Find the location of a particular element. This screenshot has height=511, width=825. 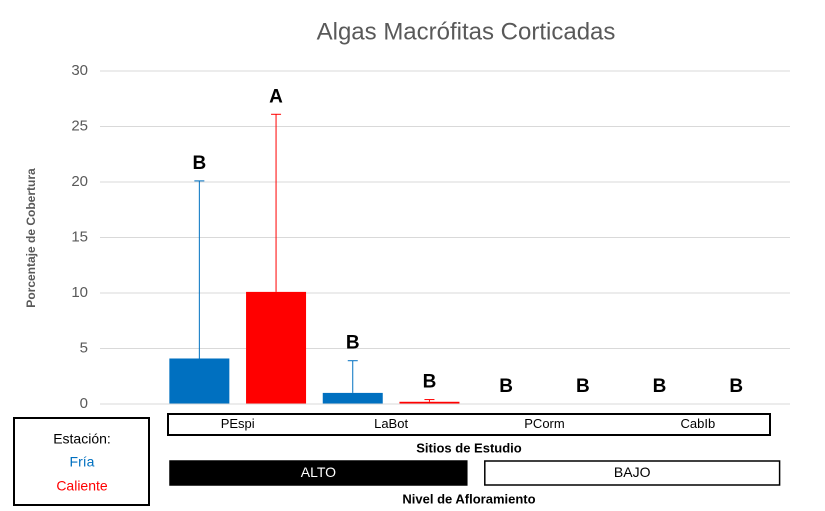

y-tick-label: 5 is located at coordinates (84, 347).